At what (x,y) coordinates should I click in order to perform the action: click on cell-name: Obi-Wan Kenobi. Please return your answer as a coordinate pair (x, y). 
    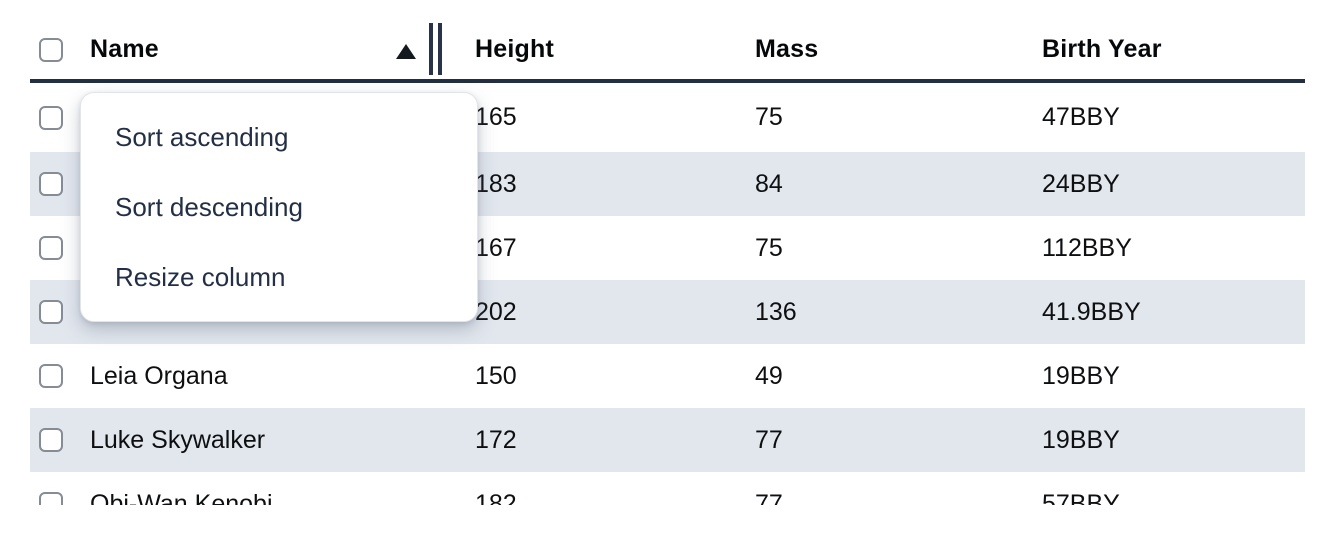
    Looking at the image, I should click on (181, 497).